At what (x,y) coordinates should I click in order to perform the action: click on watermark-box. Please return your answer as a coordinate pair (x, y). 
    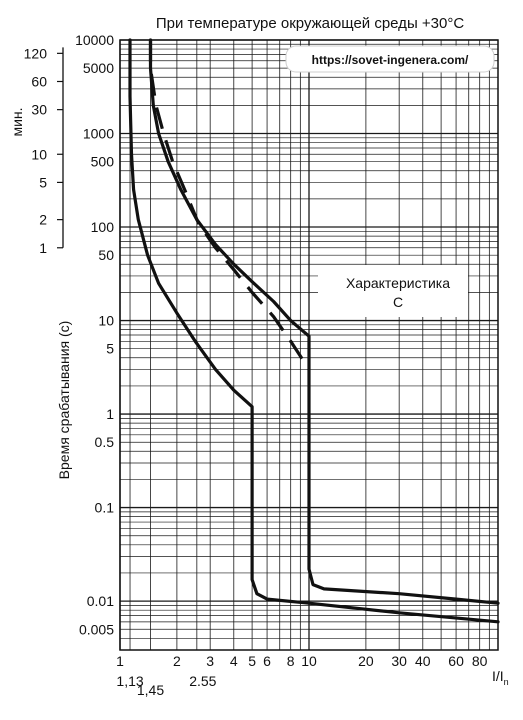
    Looking at the image, I should click on (390, 59).